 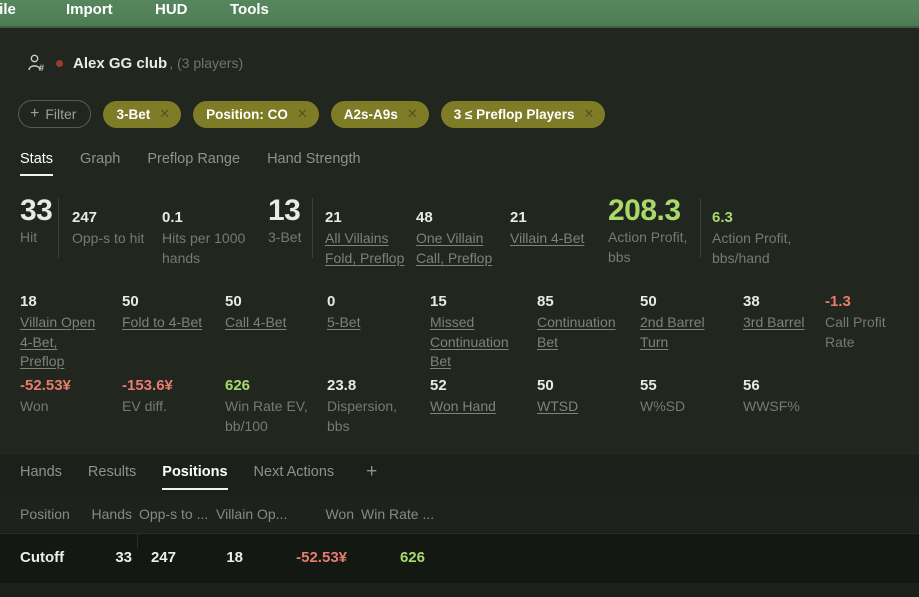 I want to click on main-tabs: Stats Graph Preflop Range Hand Strength, so click(x=190, y=163).